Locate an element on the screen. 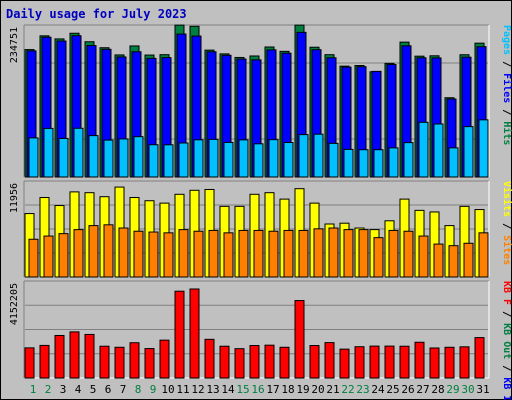 The image size is (512, 400). x-tick-day-19: 19 is located at coordinates (302, 389).